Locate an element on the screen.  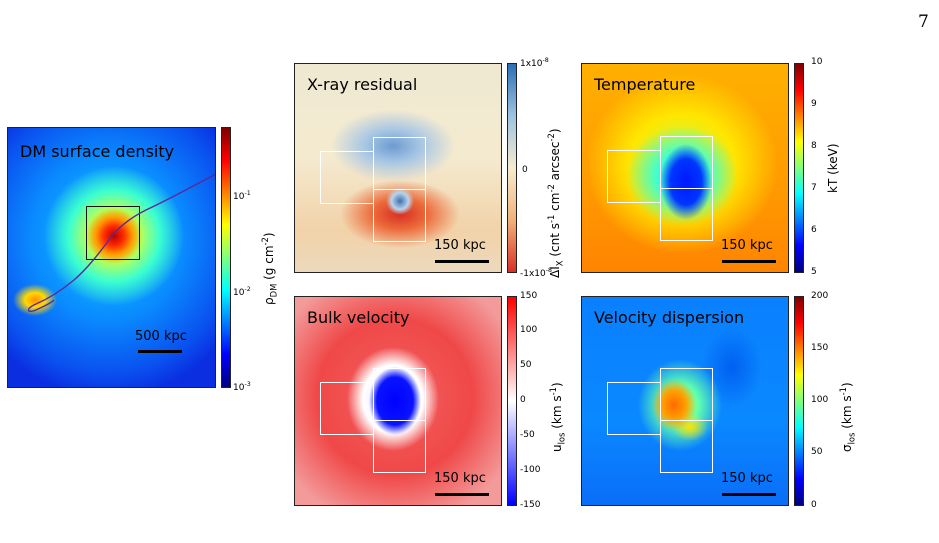
disp-tick: 100 is located at coordinates (820, 400).